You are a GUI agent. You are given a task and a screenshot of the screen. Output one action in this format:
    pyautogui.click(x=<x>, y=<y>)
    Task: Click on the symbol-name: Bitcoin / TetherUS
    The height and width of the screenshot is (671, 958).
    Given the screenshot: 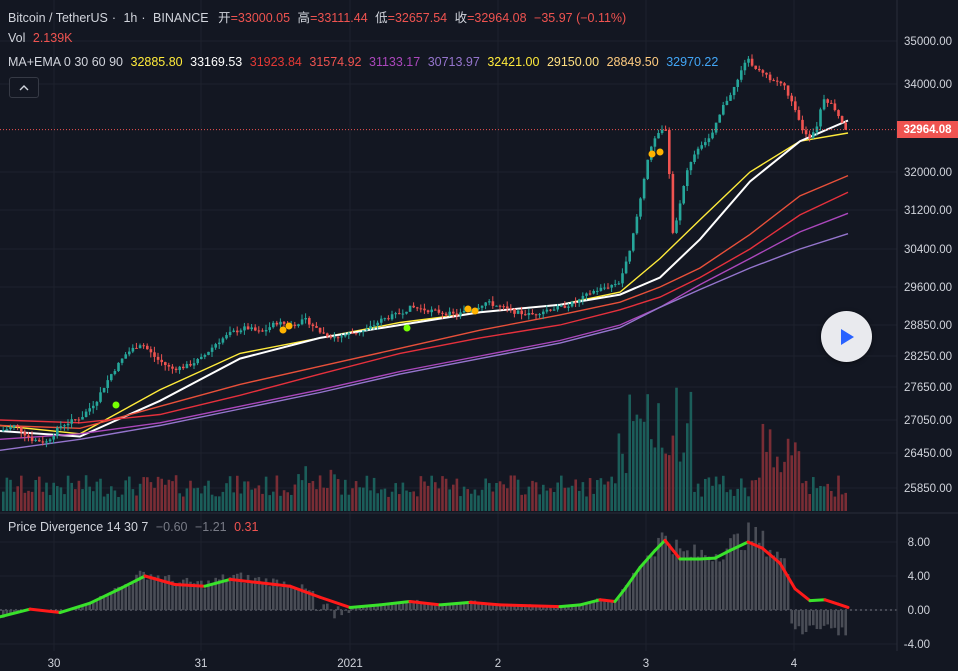 What is the action you would take?
    pyautogui.click(x=58, y=18)
    